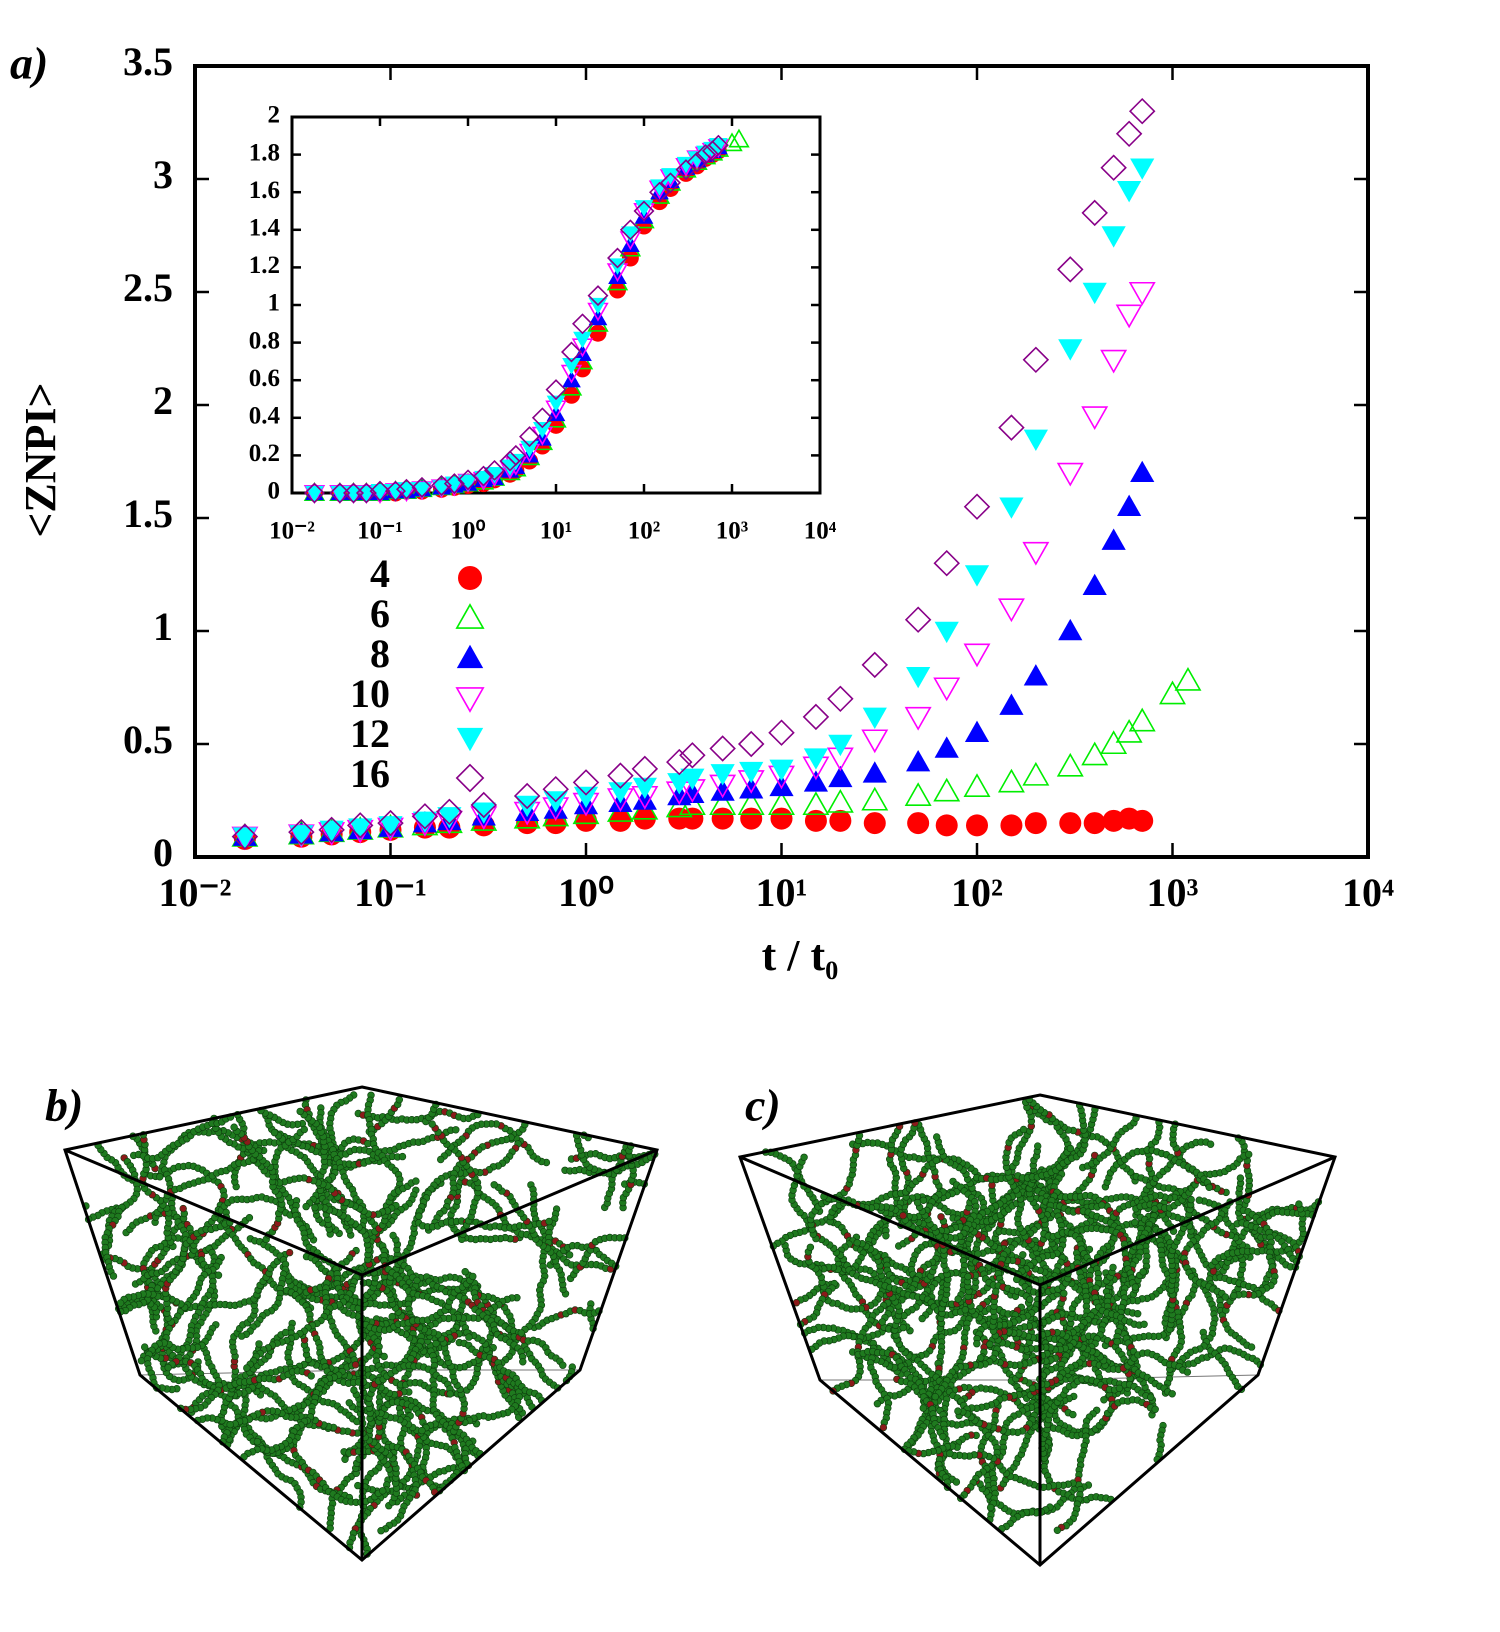 The image size is (1500, 1632). What do you see at coordinates (29, 63) in the screenshot?
I see `panel-label: a)` at bounding box center [29, 63].